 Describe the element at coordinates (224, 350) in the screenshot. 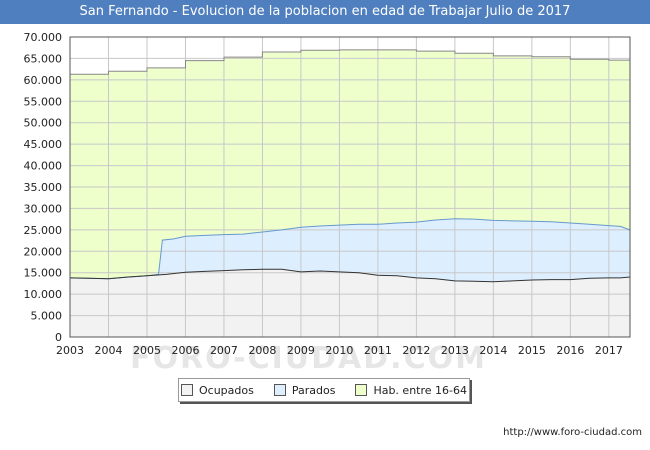

I see `x-tick-label: 2007` at that location.